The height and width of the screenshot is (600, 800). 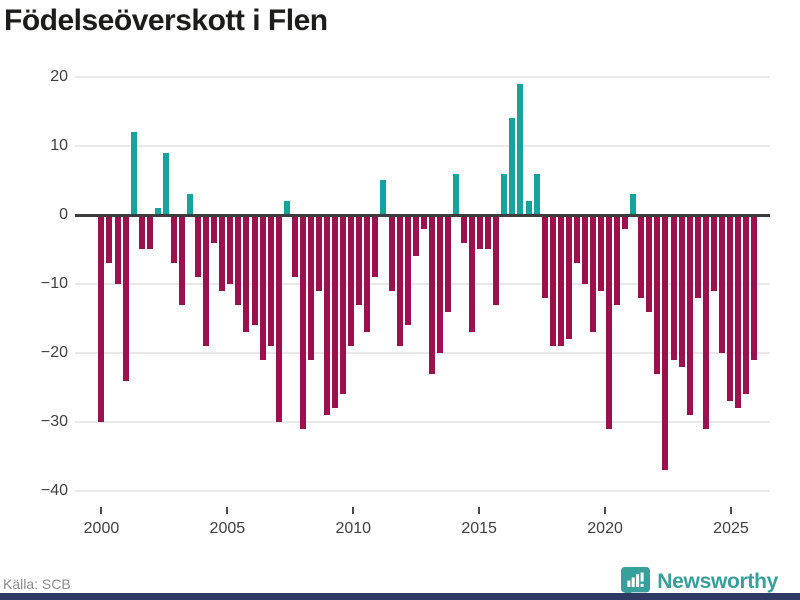 I want to click on y-axis-tick-label: 0, so click(x=63, y=214).